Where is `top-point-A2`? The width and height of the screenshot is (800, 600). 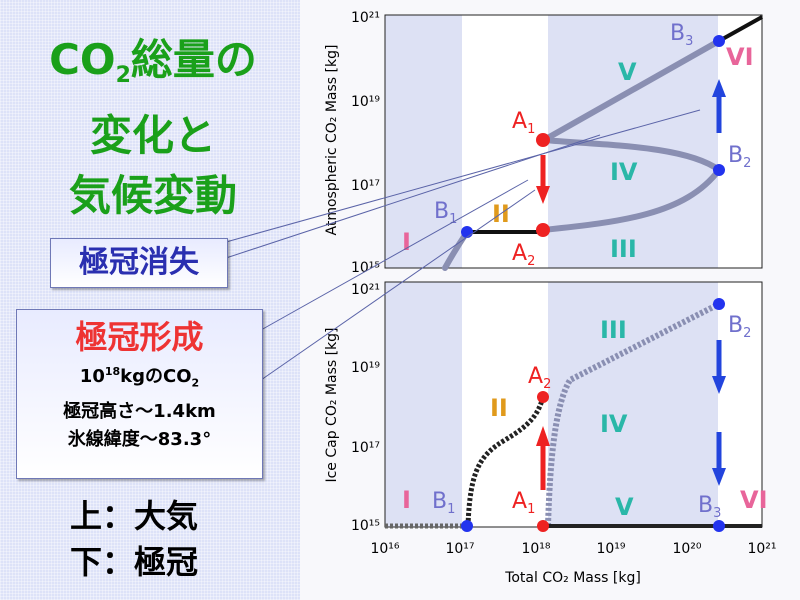
top-point-A2 is located at coordinates (543, 230).